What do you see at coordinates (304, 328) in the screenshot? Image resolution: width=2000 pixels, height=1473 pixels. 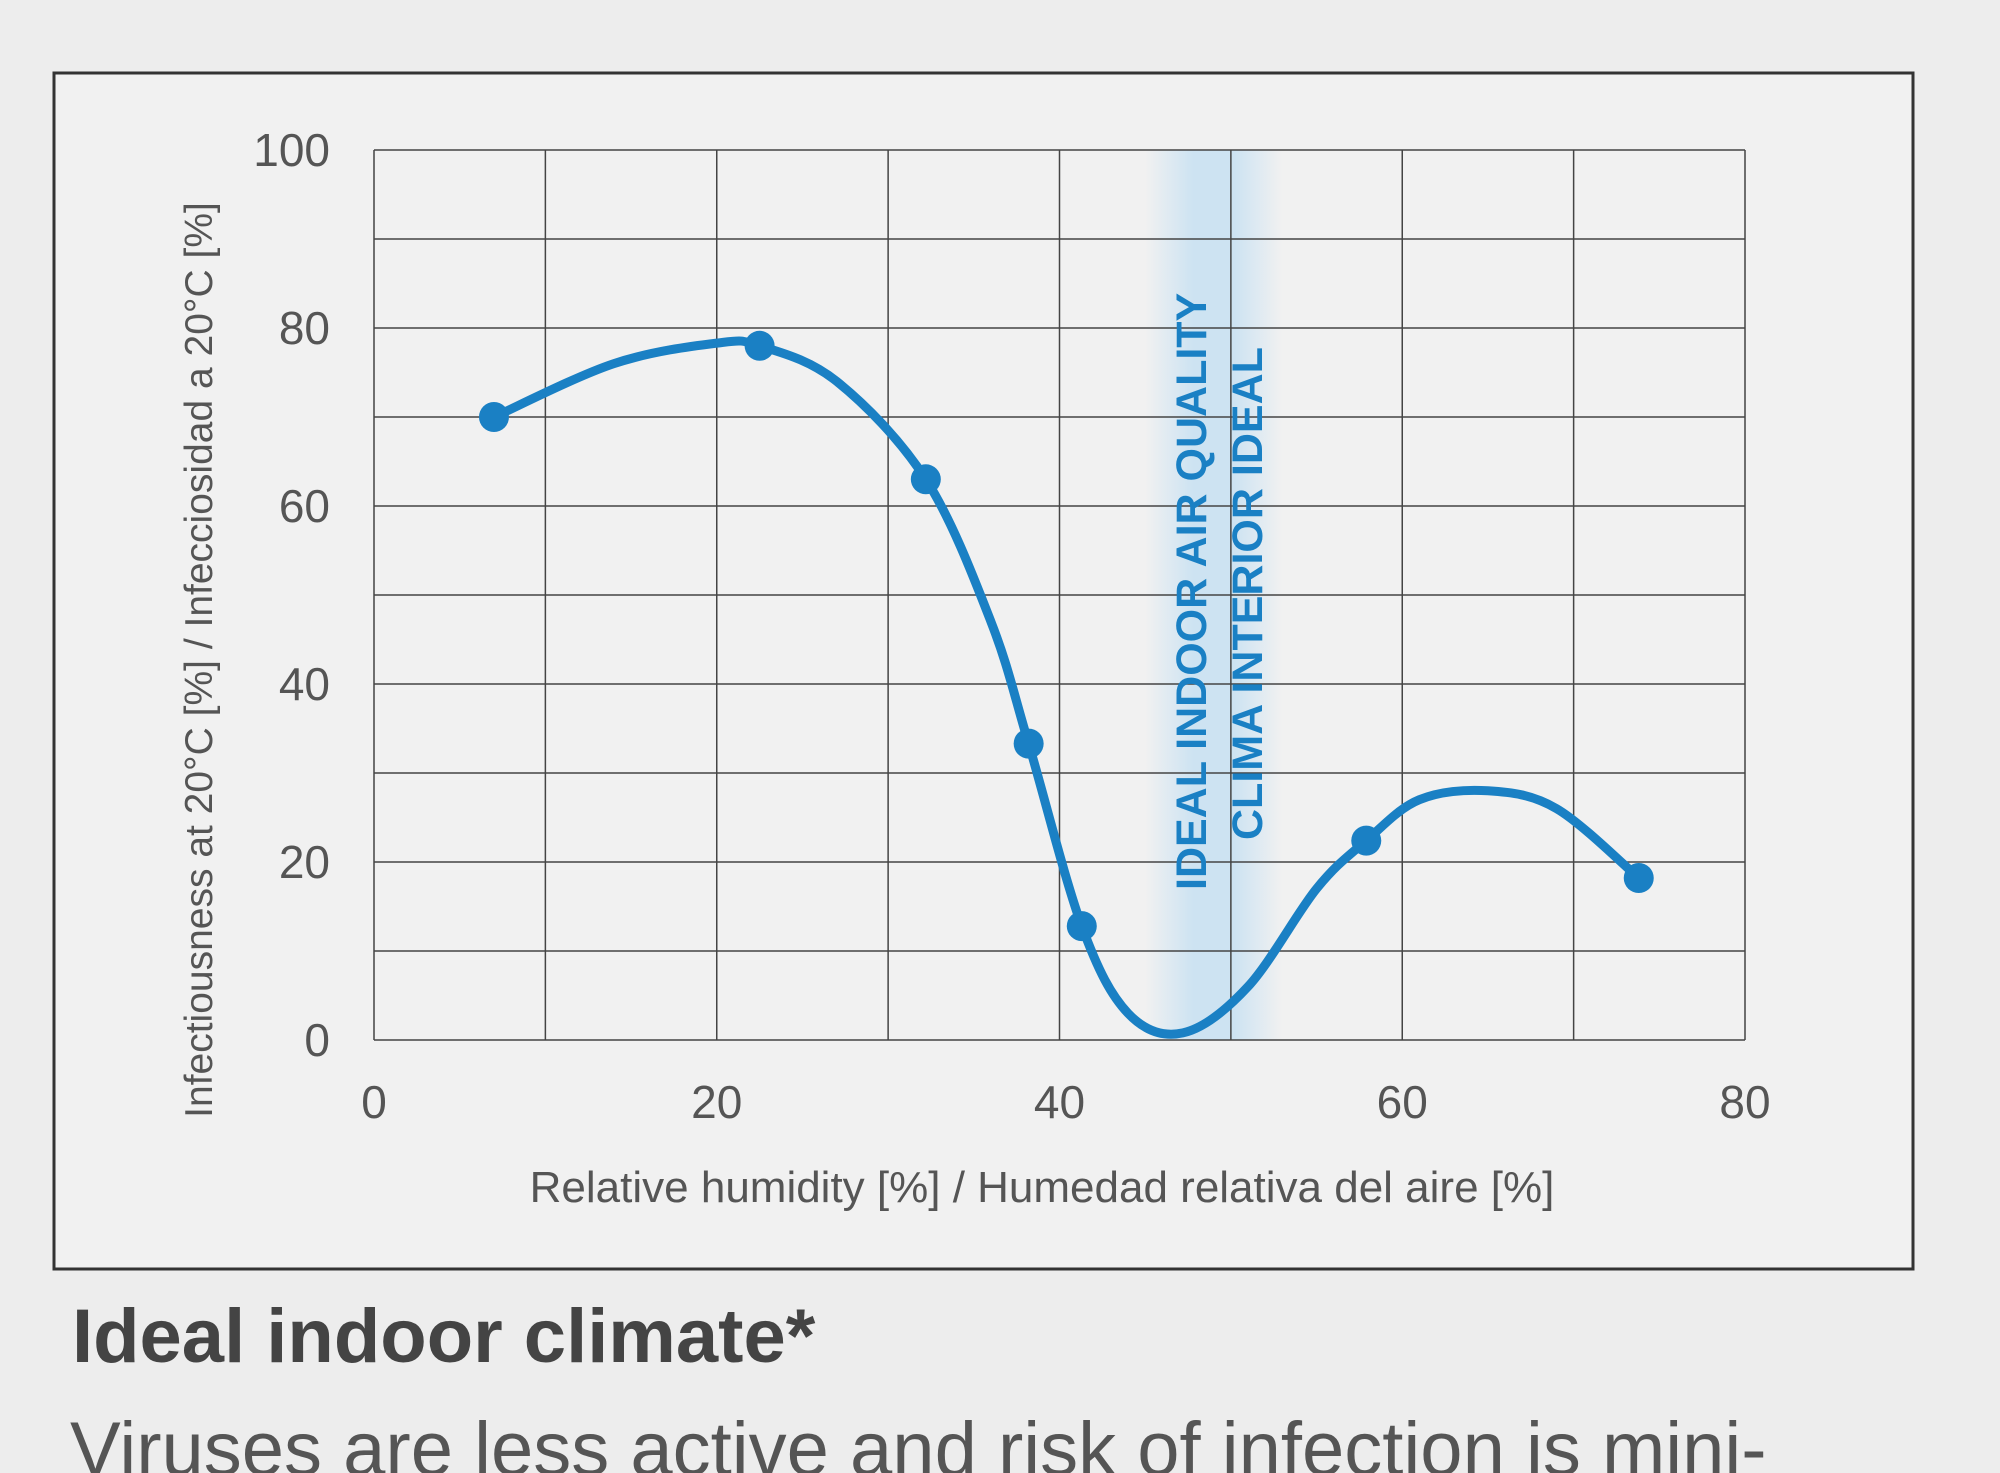 I see `y-tick-label: 80` at bounding box center [304, 328].